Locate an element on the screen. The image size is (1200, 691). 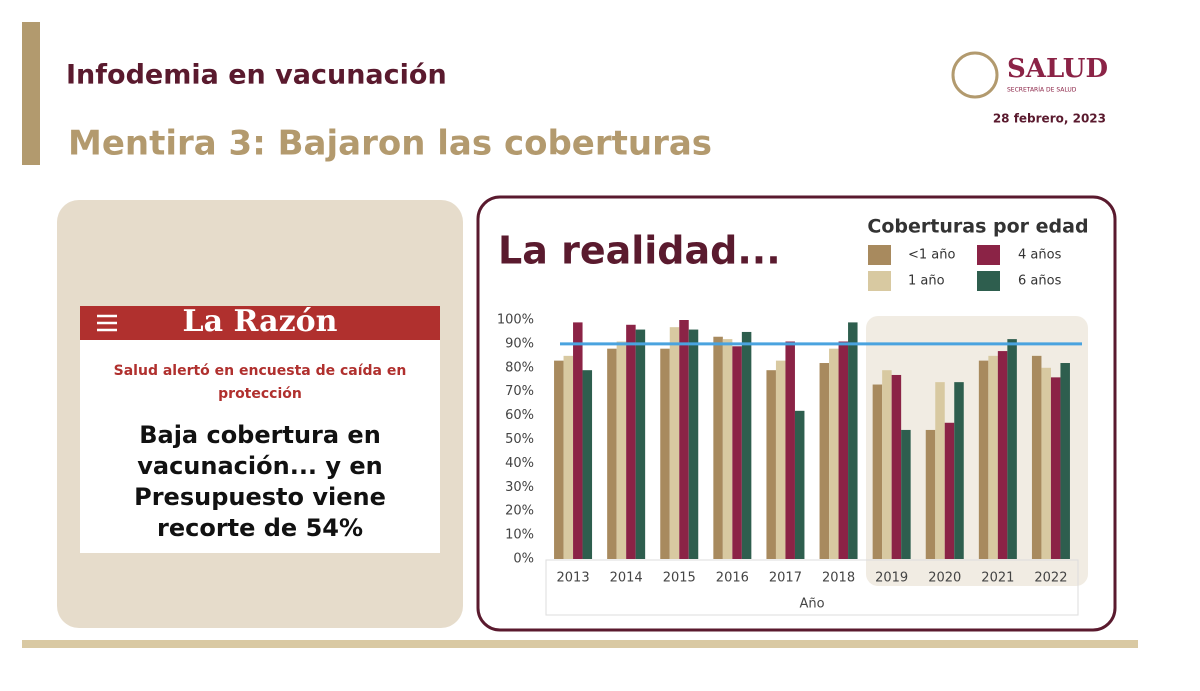
x-tick-label: 2018 is located at coordinates (838, 578).